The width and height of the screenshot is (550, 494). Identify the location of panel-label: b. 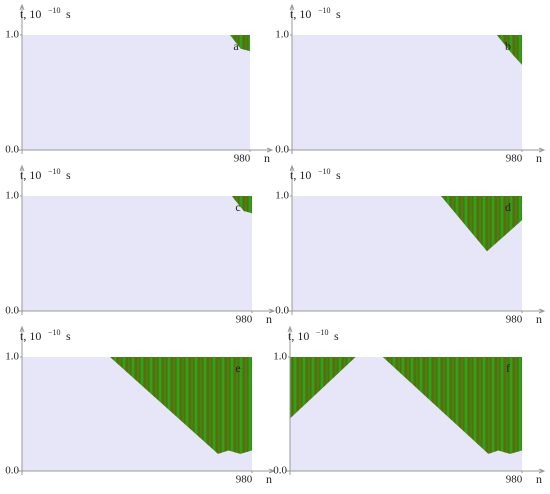
(508, 46).